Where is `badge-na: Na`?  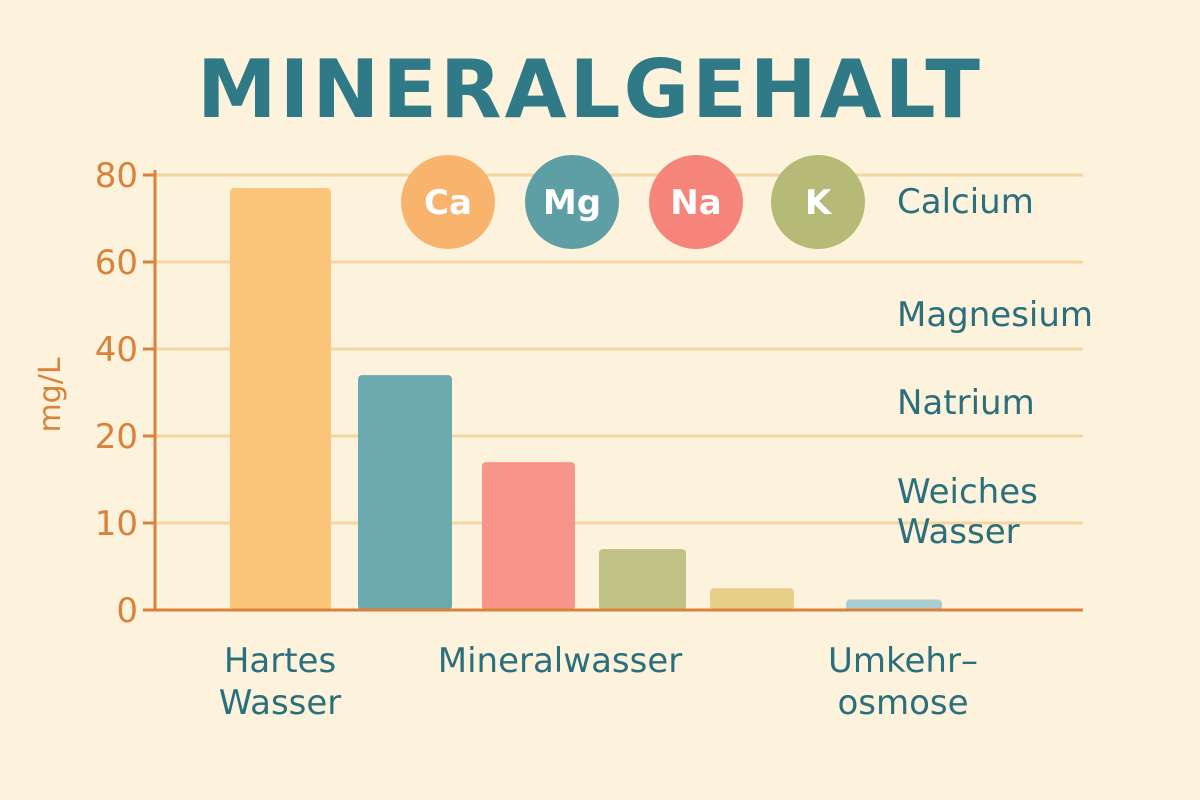
badge-na: Na is located at coordinates (696, 202).